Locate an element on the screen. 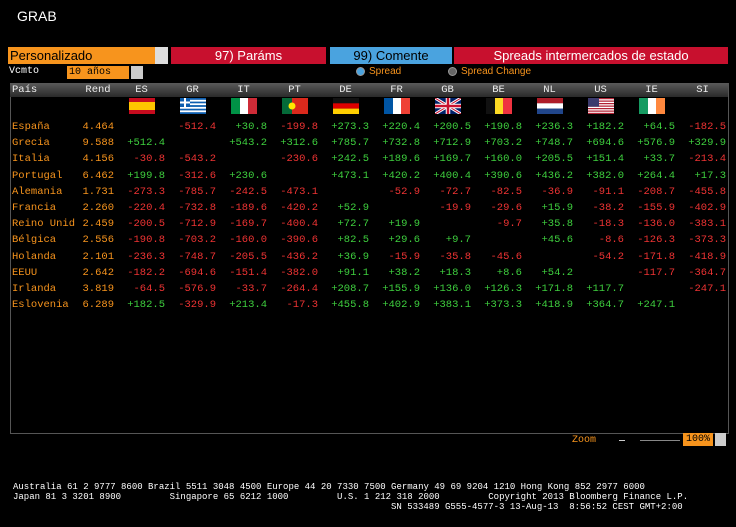  spread-cell: -748.7 is located at coordinates (197, 256).